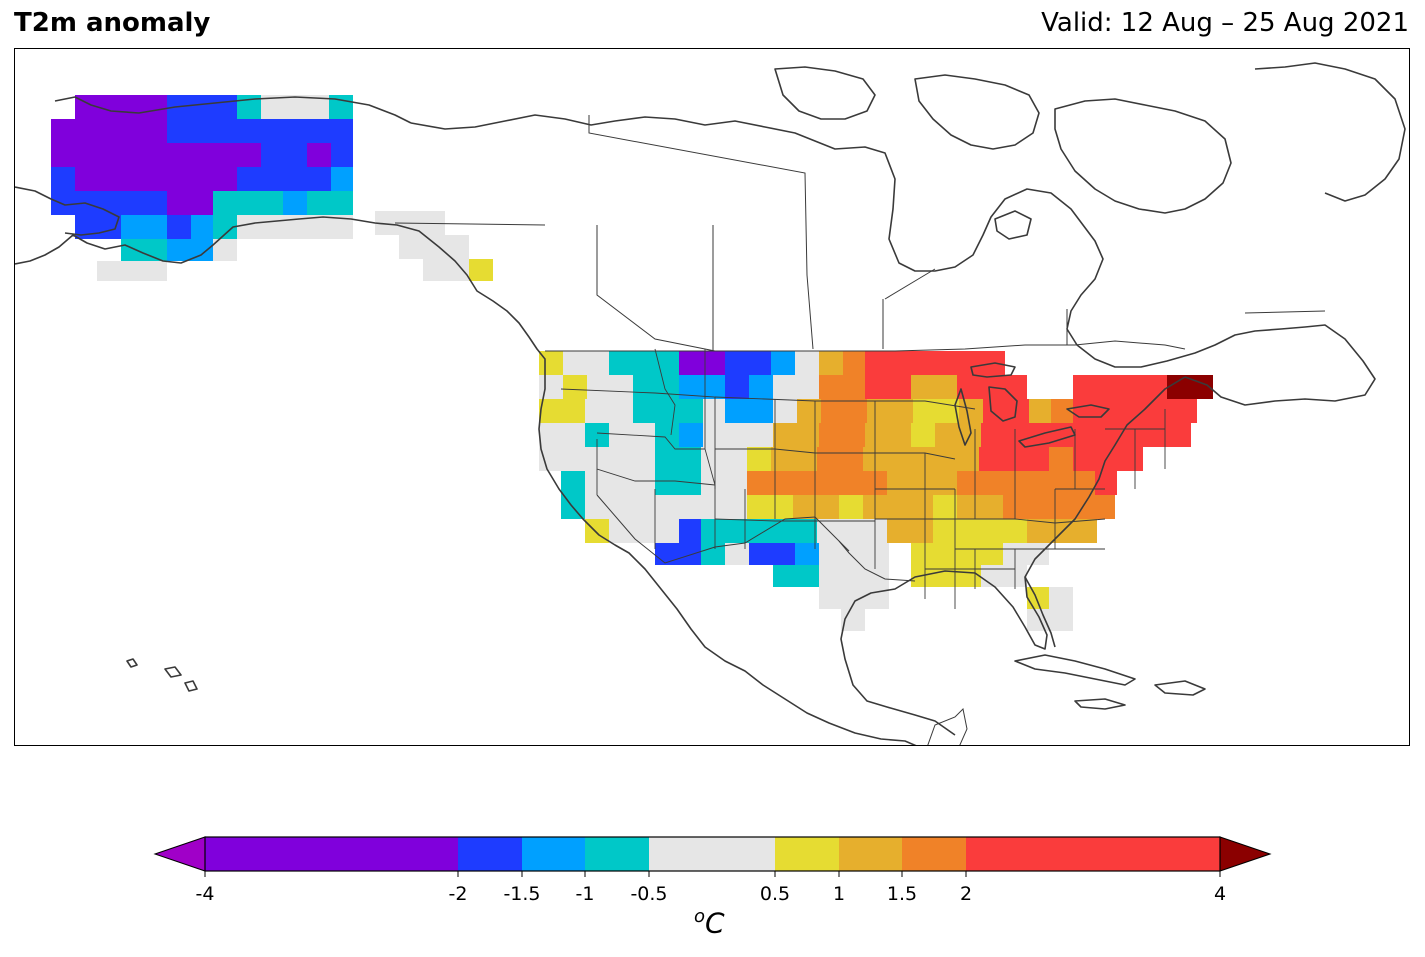 This screenshot has width=1425, height=957. I want to click on colorbar-unit: oC, so click(709, 923).